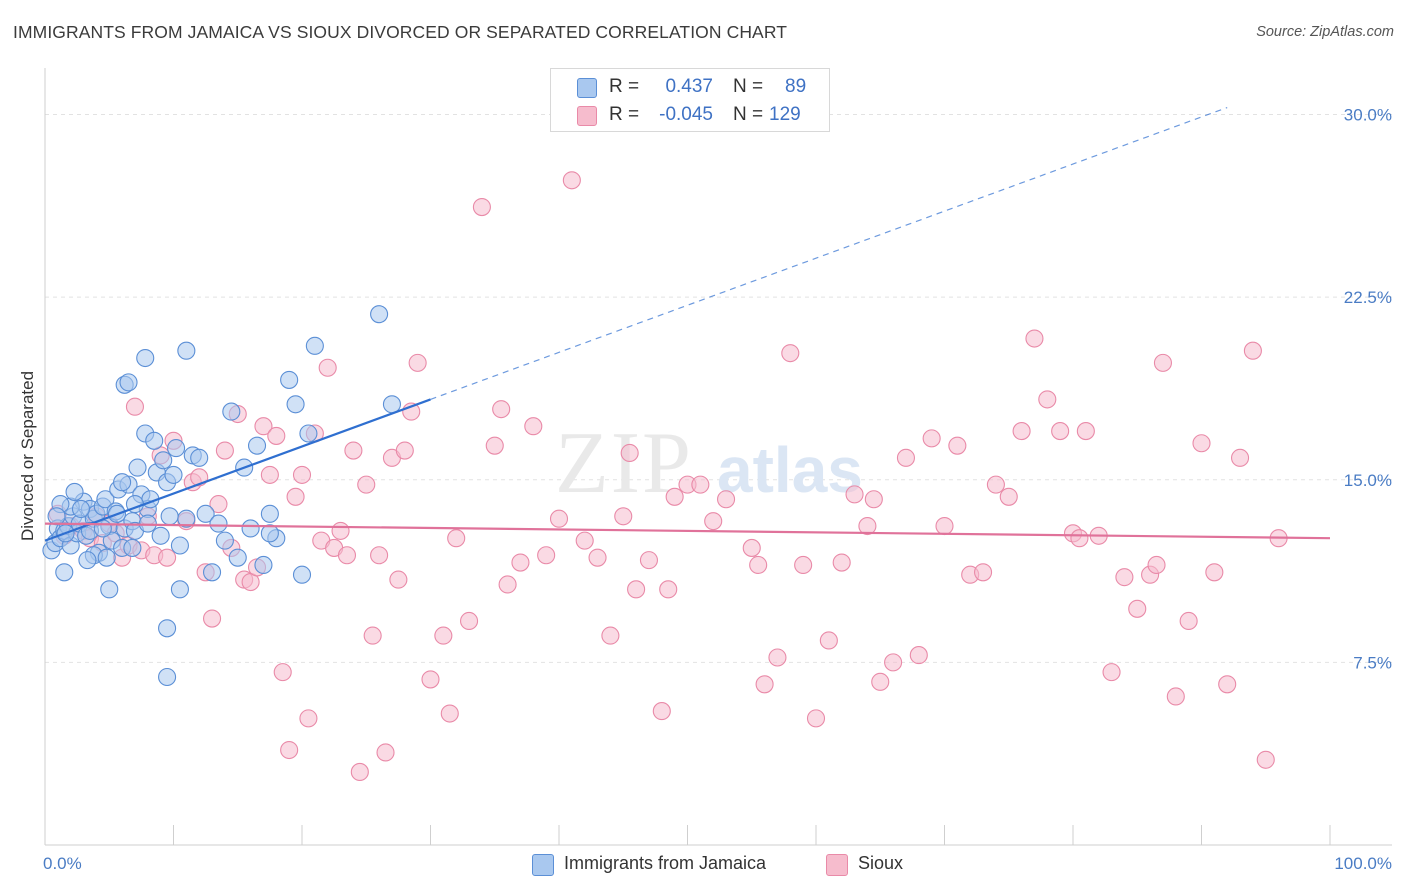  What do you see at coordinates (709, 463) in the screenshot?
I see `watermark: ZIP atlas` at bounding box center [709, 463].